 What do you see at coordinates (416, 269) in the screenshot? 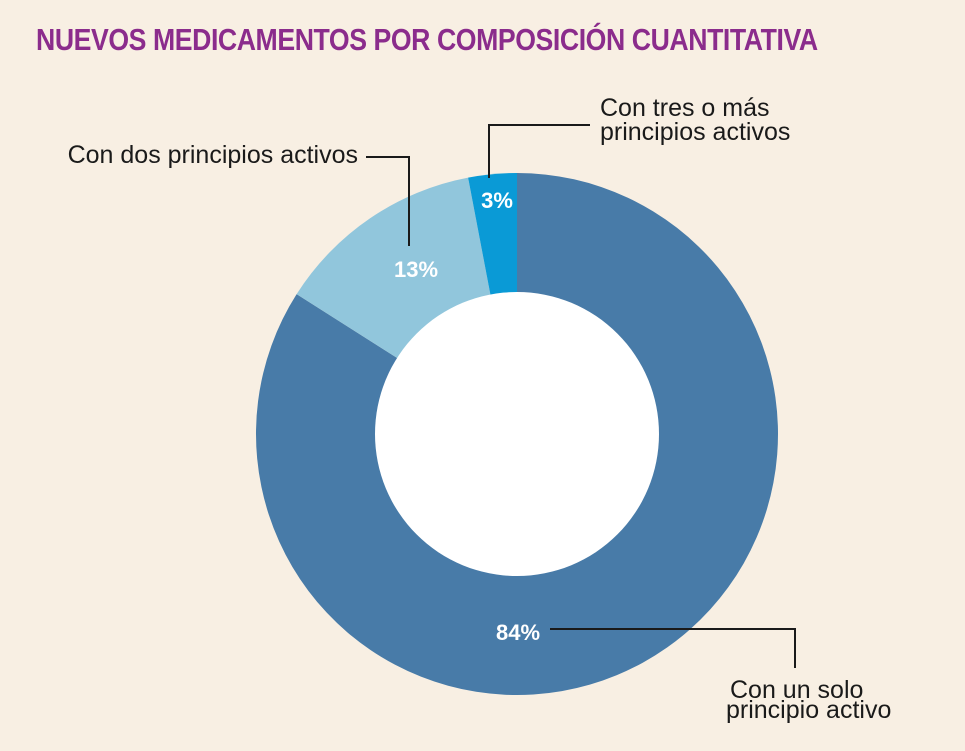
I see `slice-value-label-two: 13%` at bounding box center [416, 269].